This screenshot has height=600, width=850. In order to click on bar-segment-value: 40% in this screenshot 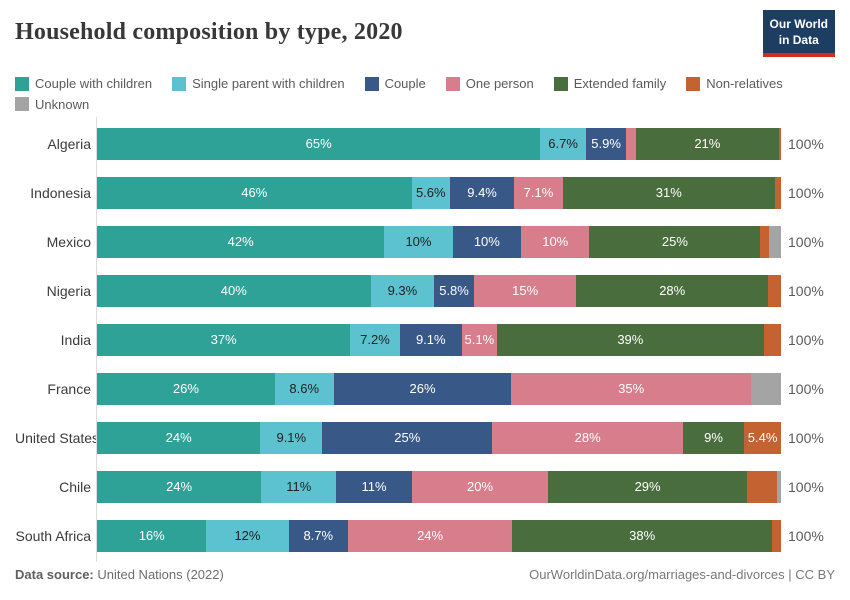, I will do `click(233, 291)`.